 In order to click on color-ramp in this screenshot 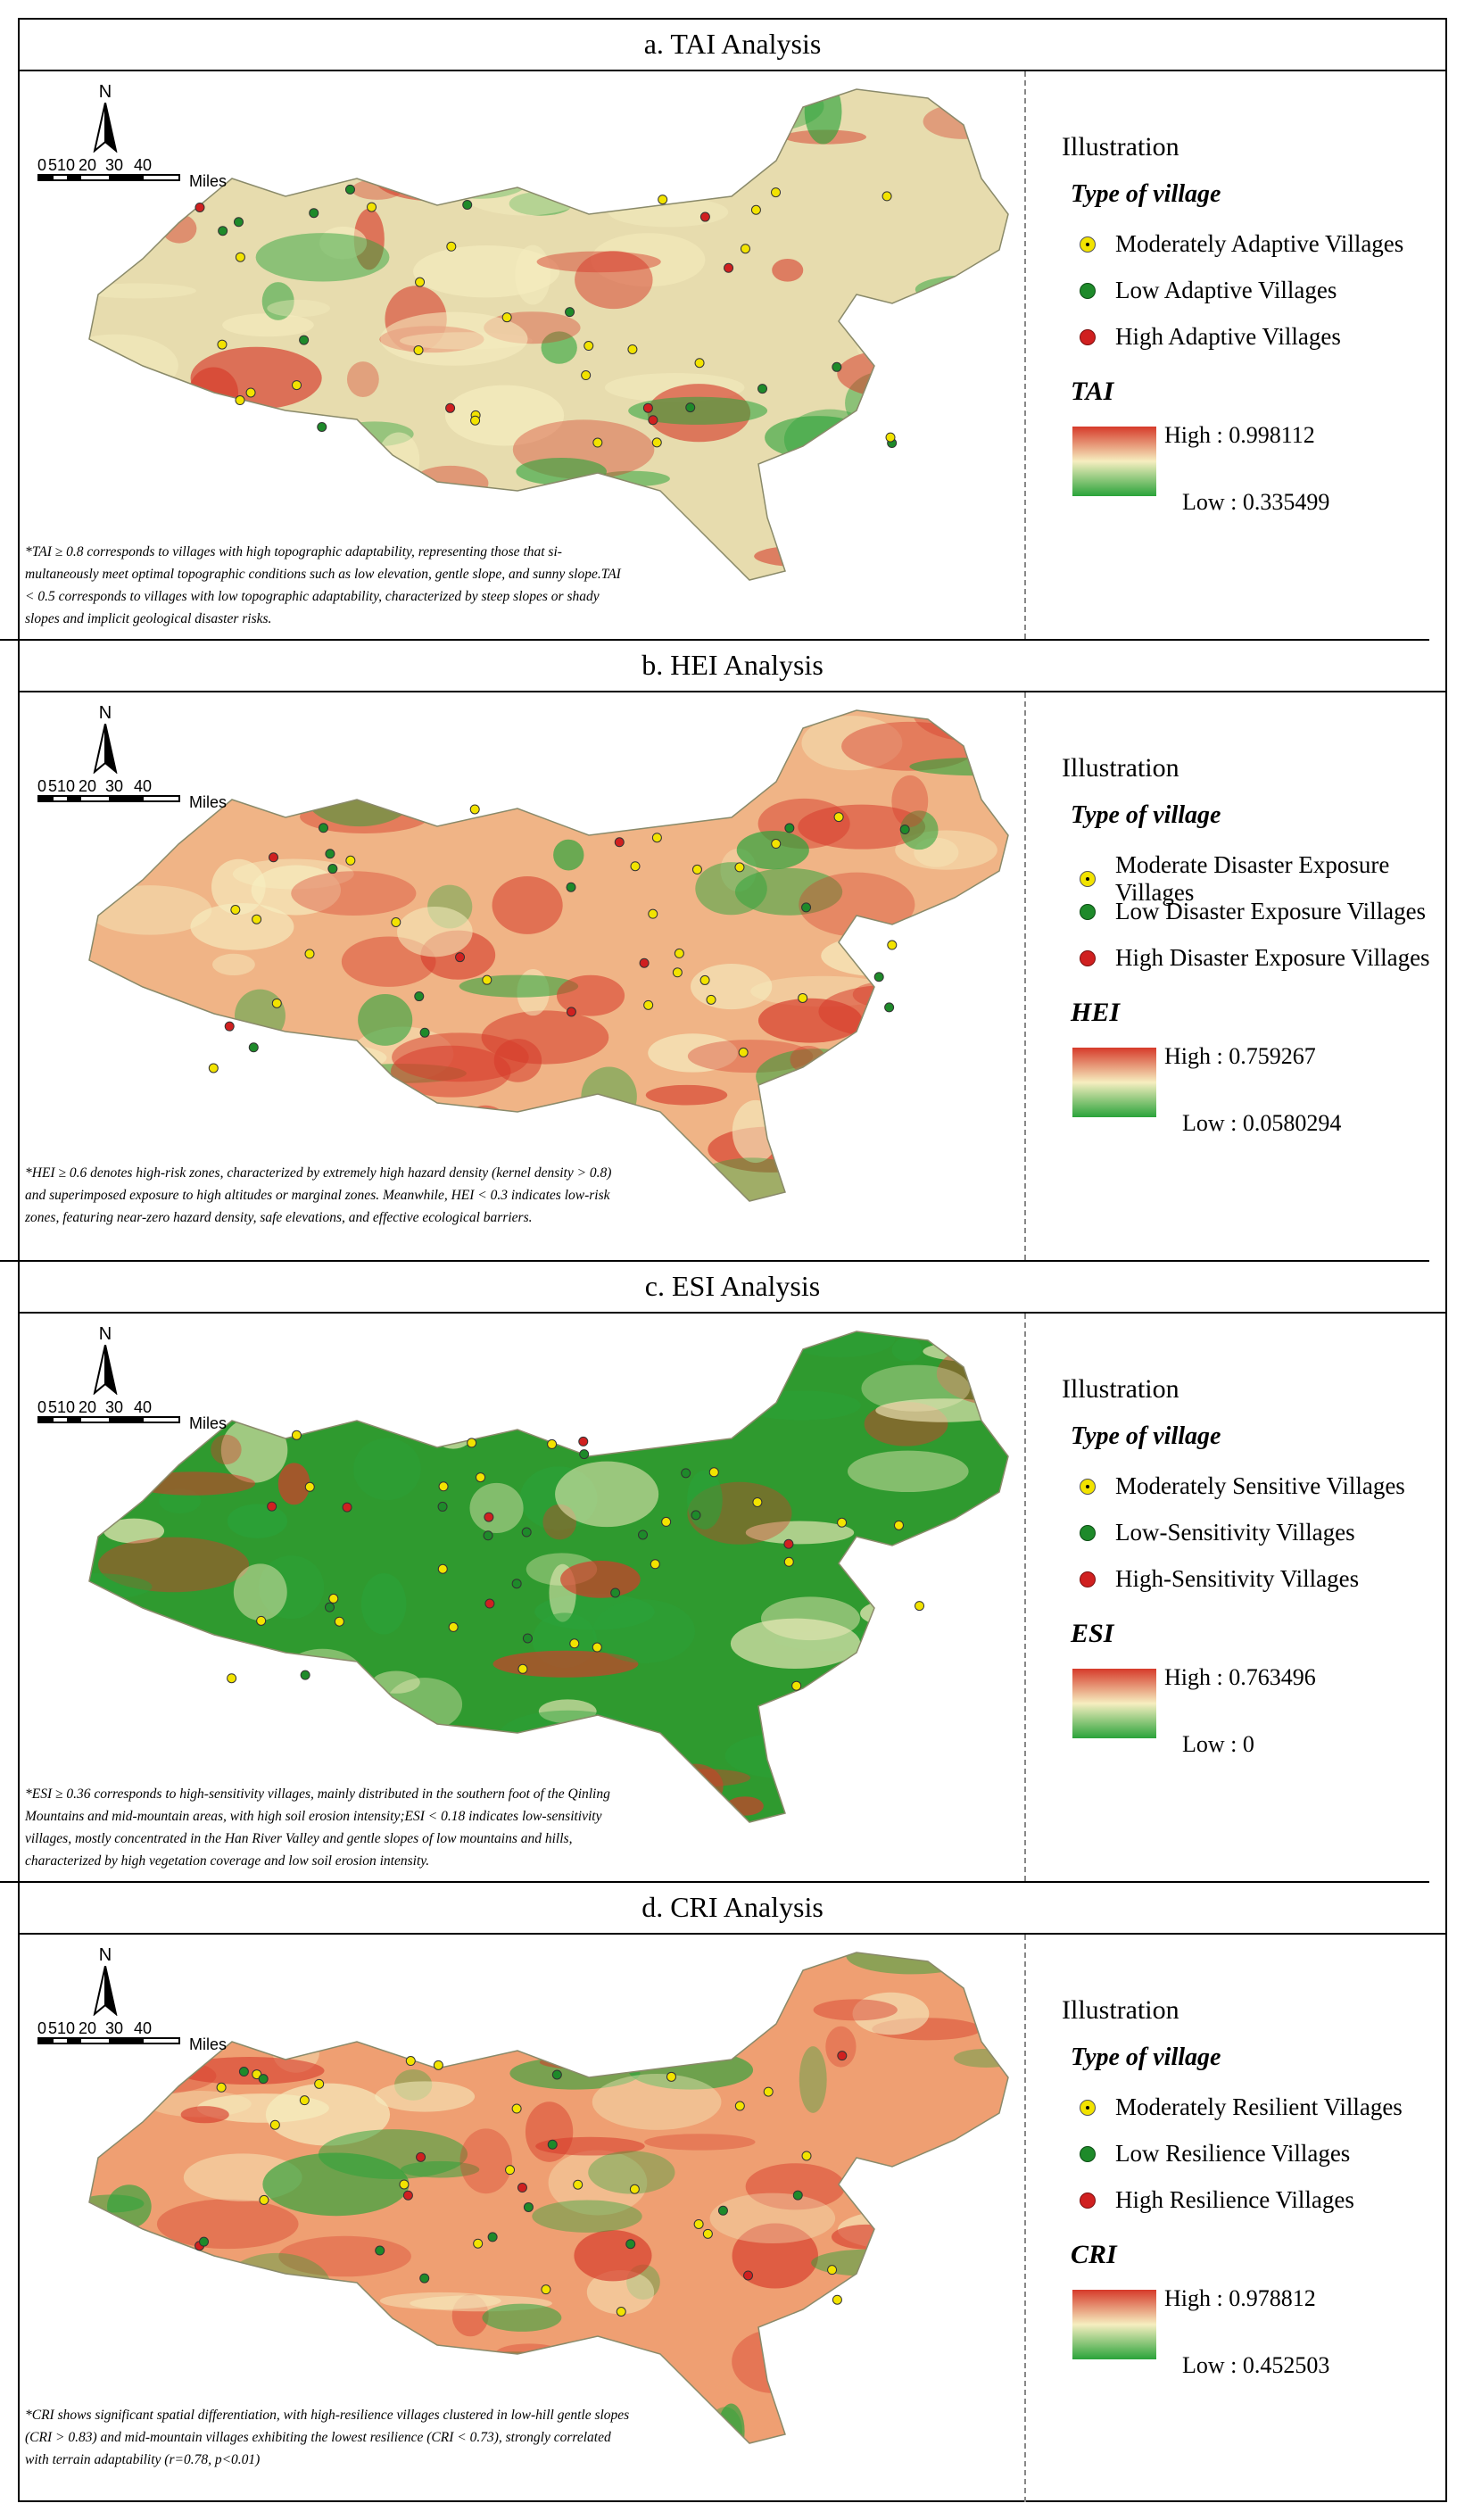, I will do `click(1114, 1703)`.